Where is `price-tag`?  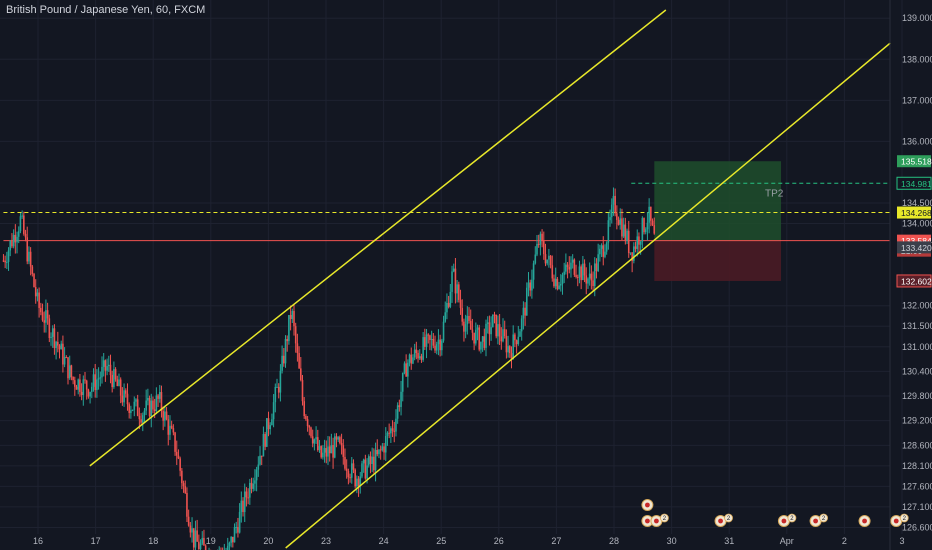 price-tag is located at coordinates (914, 183).